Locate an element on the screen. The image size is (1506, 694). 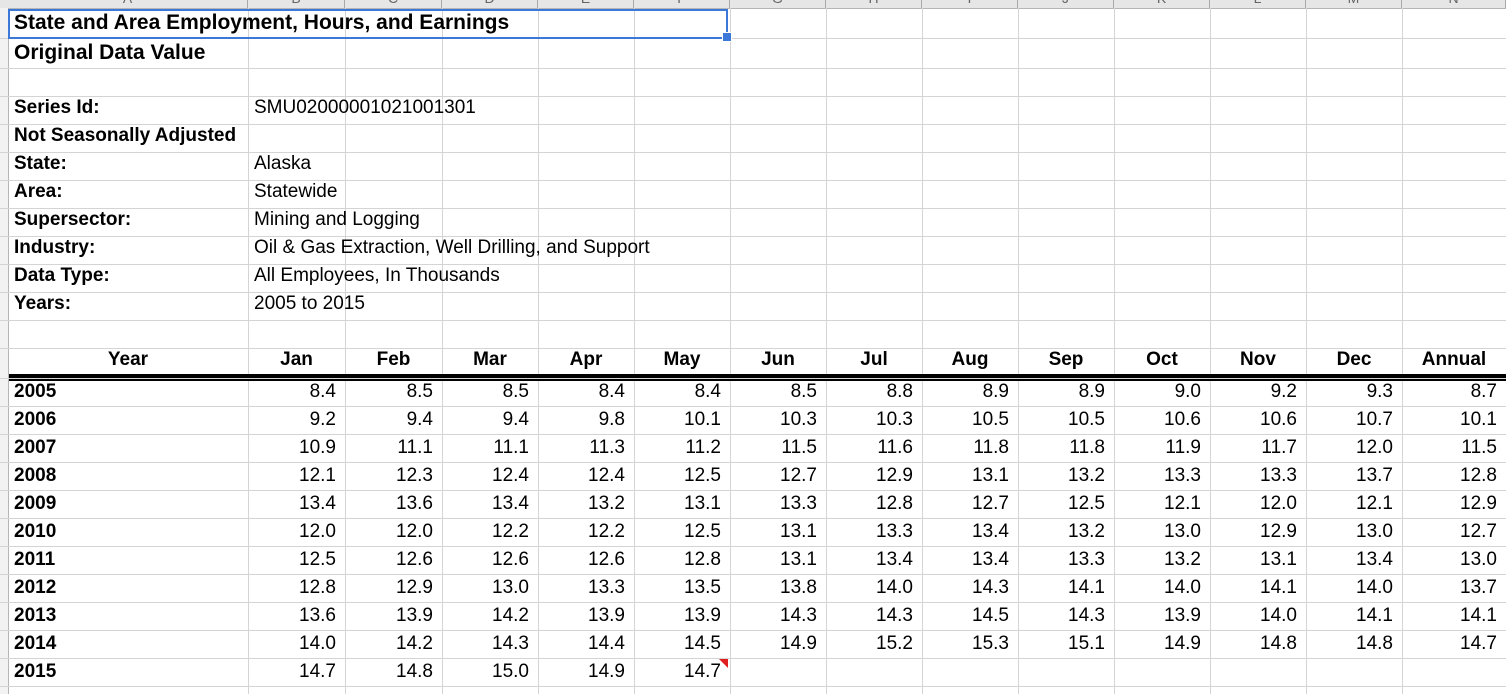
table-cell: 12.5 is located at coordinates (317, 559).